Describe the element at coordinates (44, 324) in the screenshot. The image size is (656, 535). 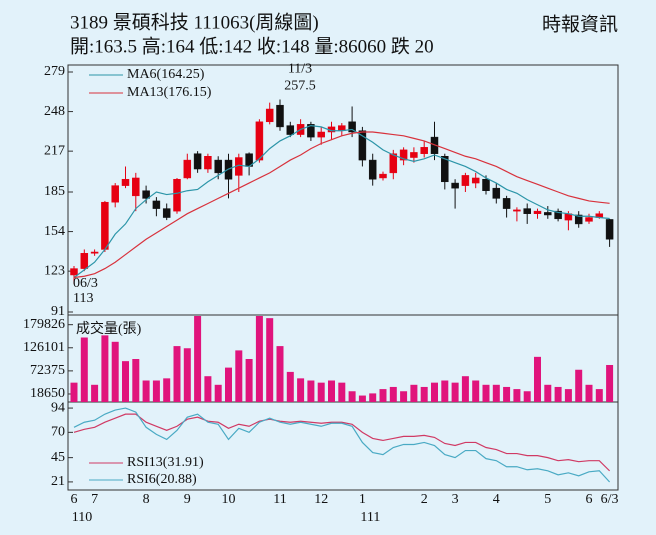
I see `y-tick-label: 179826` at that location.